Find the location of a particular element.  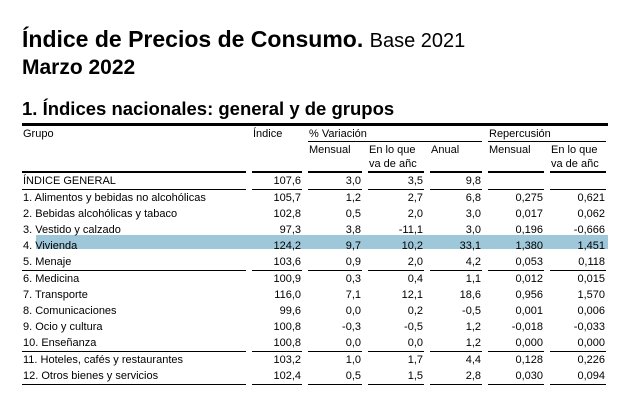

value-cell: 0,012 is located at coordinates (529, 279).